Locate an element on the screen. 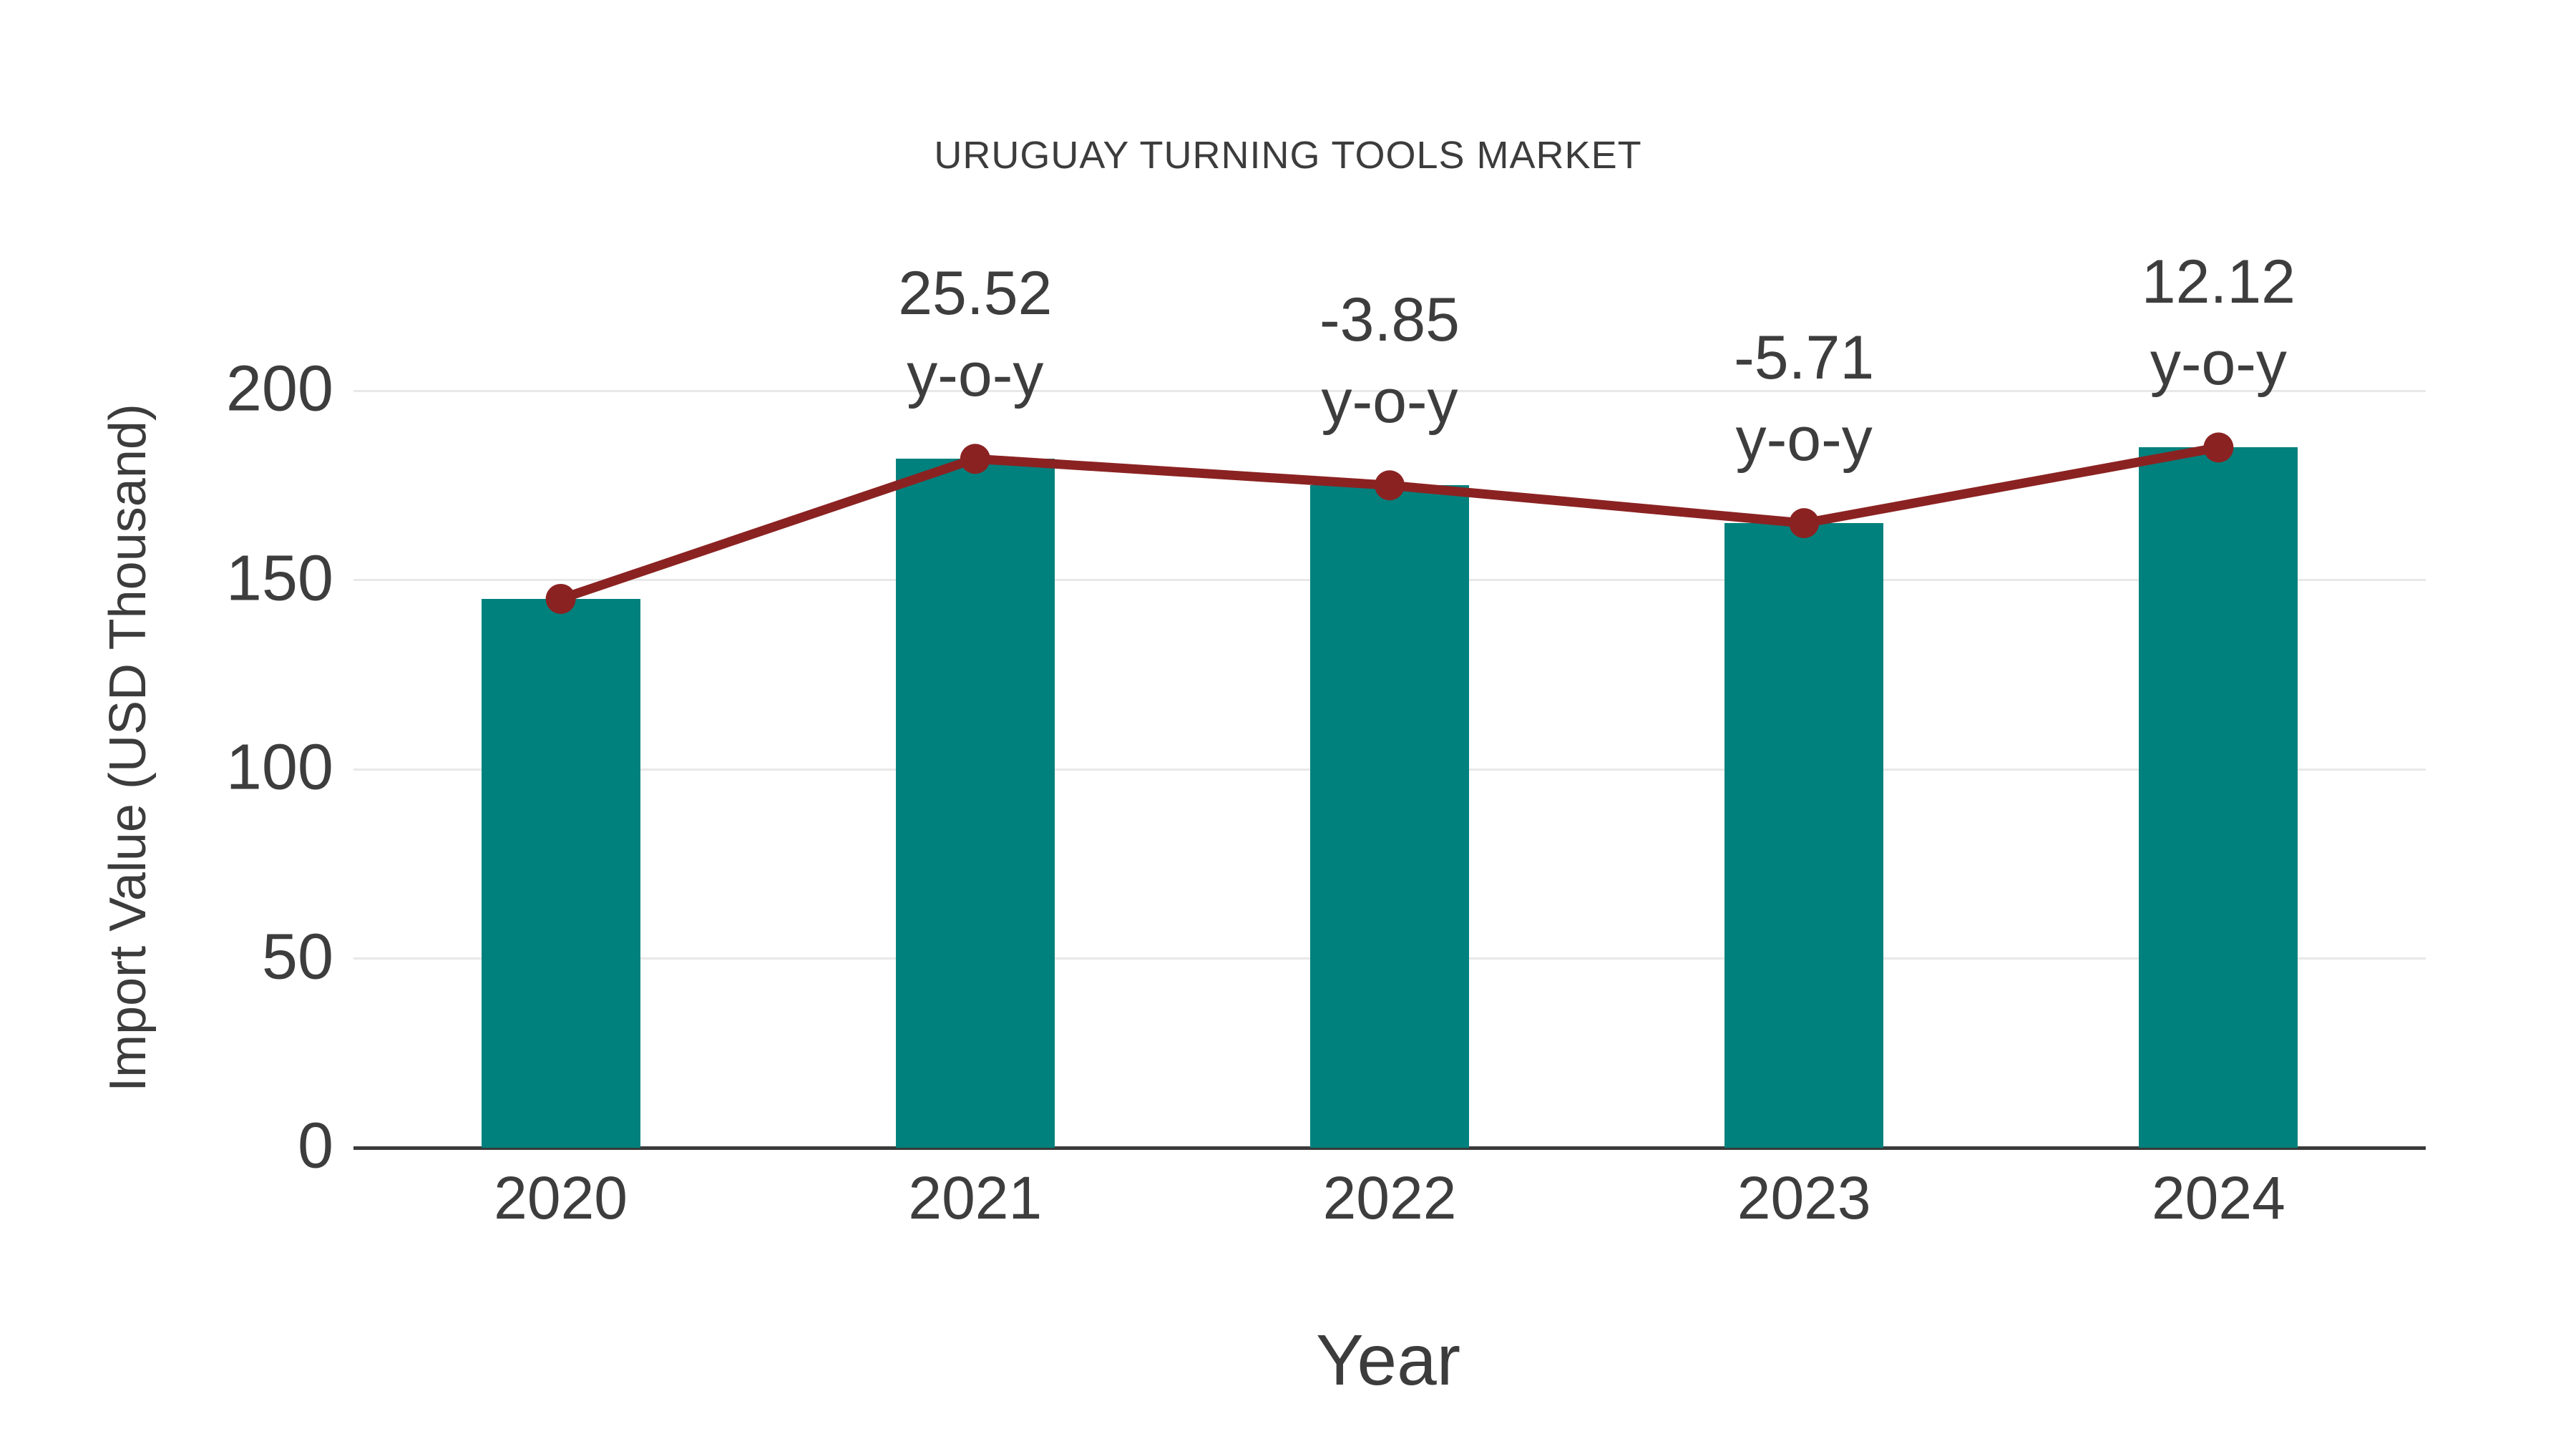 The height and width of the screenshot is (1449, 2576). annotation-2022: -3.85 y-o-y is located at coordinates (1389, 360).